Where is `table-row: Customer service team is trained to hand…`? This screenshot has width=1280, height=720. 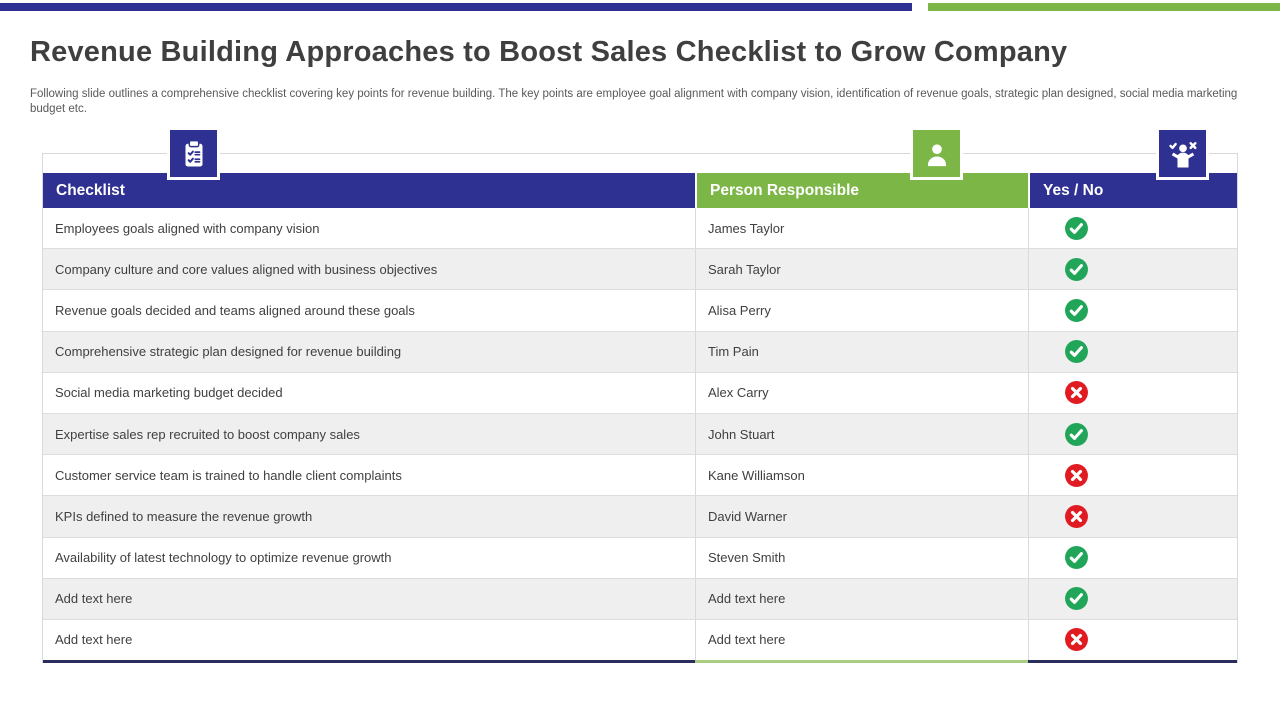 table-row: Customer service team is trained to hand… is located at coordinates (640, 476).